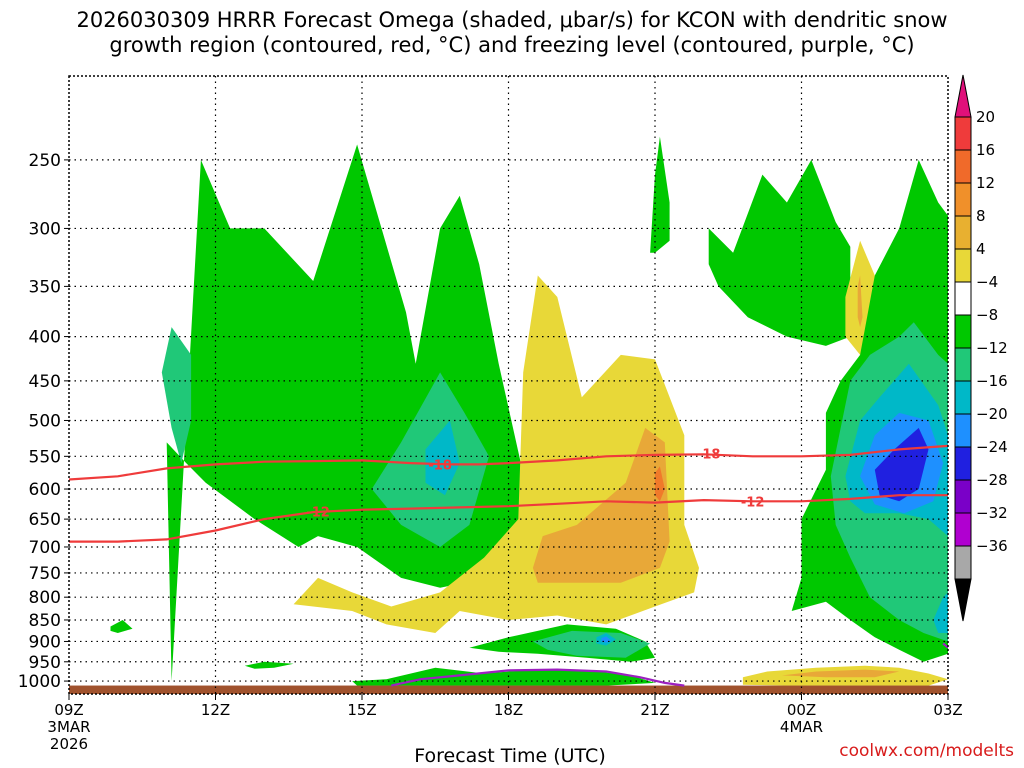 This screenshot has height=768, width=1024. What do you see at coordinates (654, 710) in the screenshot?
I see `x-tick-label-21Z: 21Z` at bounding box center [654, 710].